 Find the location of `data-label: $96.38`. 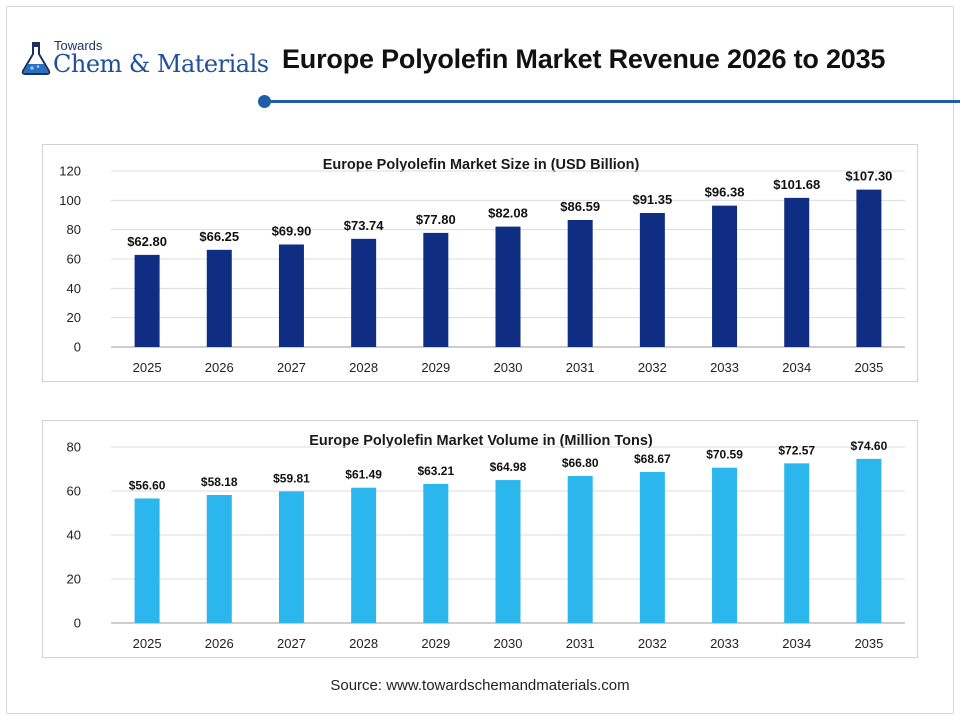

data-label: $96.38 is located at coordinates (725, 192).